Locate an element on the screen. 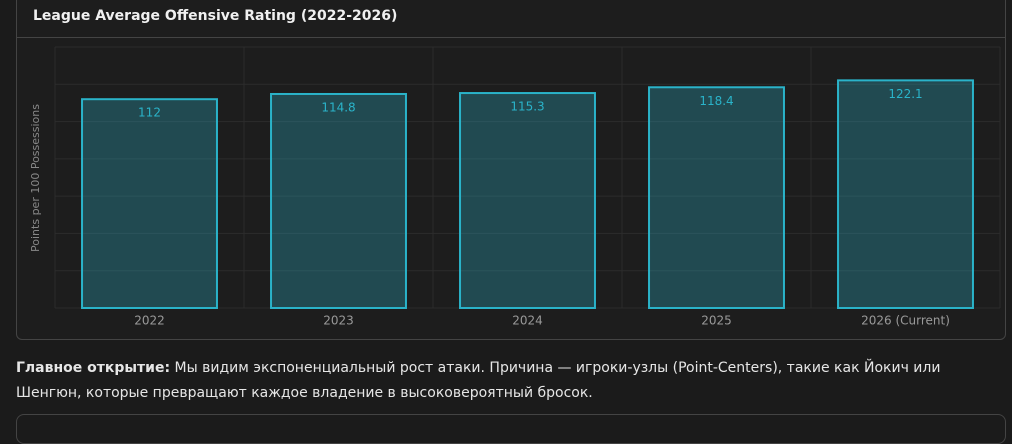  x-tick-label: 2024 is located at coordinates (527, 321).